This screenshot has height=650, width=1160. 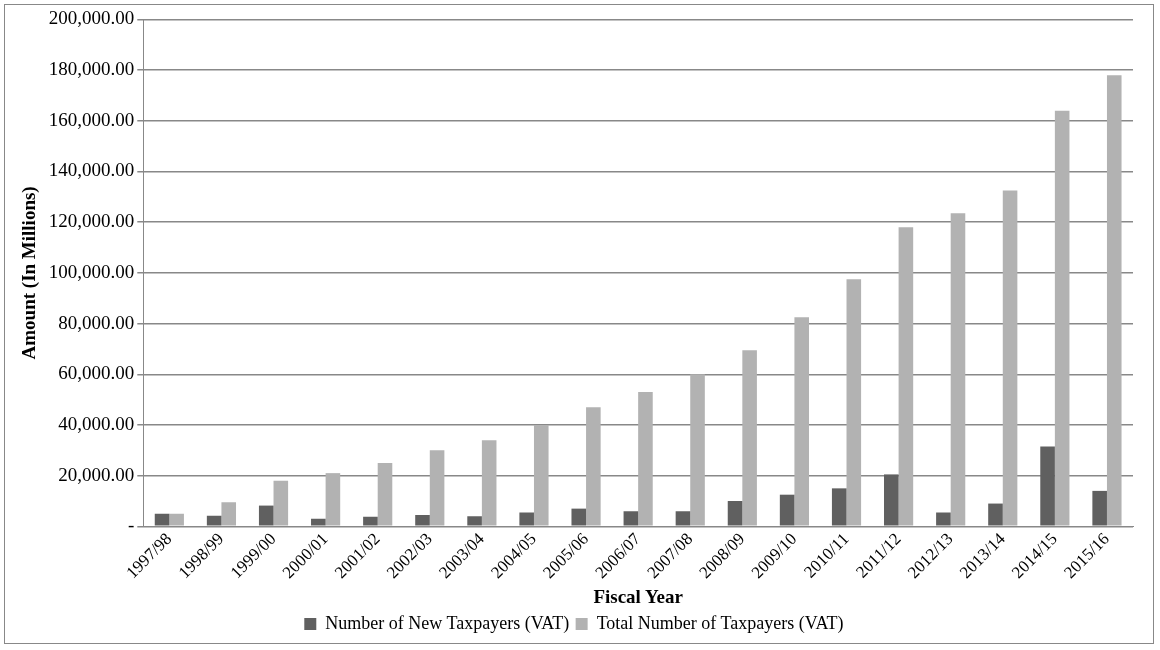 What do you see at coordinates (720, 623) in the screenshot?
I see `legend-label: Total Number of Taxpayers (VAT)` at bounding box center [720, 623].